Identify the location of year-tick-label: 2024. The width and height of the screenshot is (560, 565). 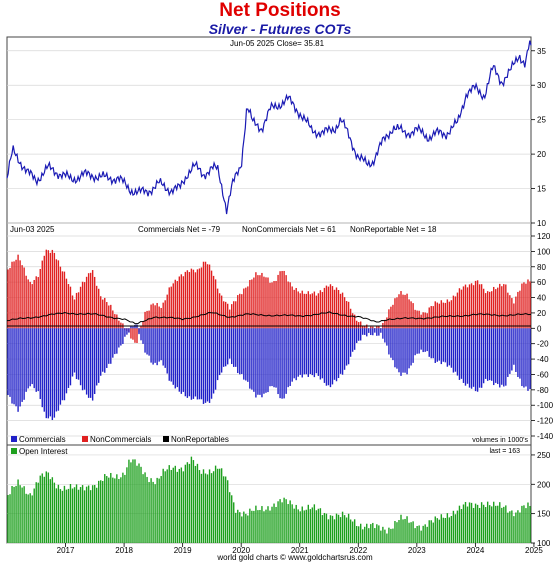
(475, 550).